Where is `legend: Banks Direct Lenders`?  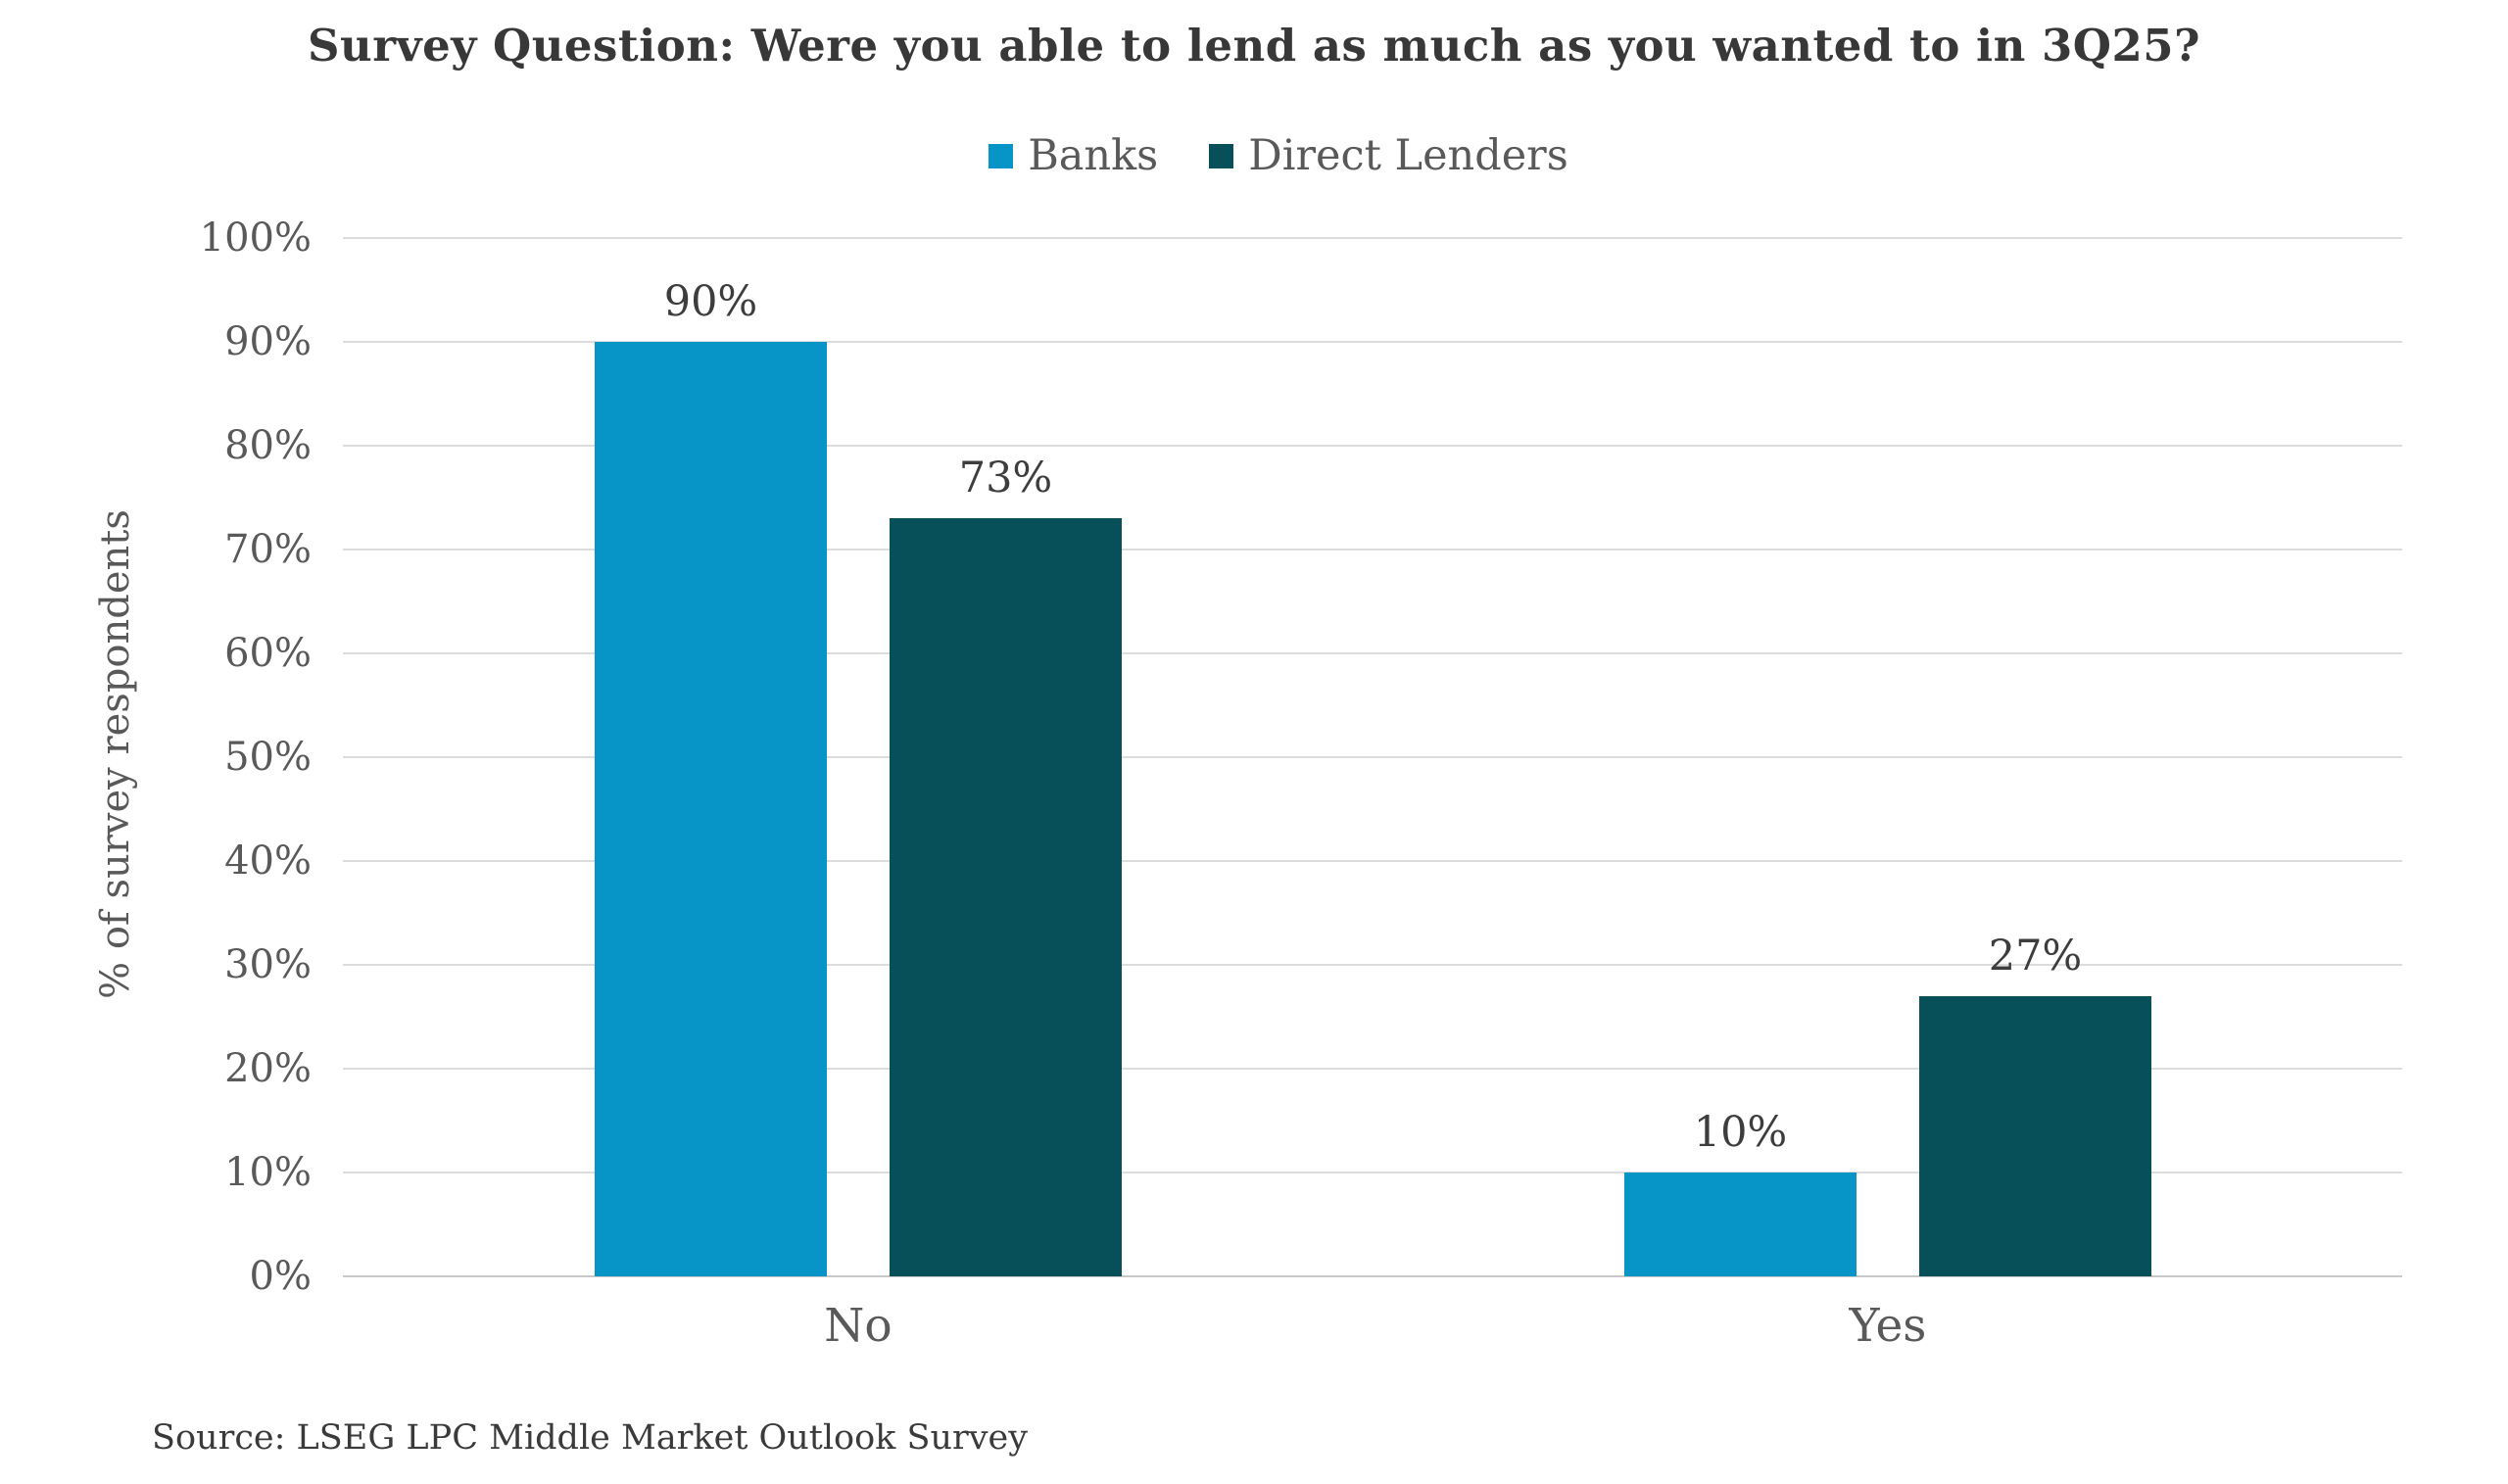 legend: Banks Direct Lenders is located at coordinates (1254, 156).